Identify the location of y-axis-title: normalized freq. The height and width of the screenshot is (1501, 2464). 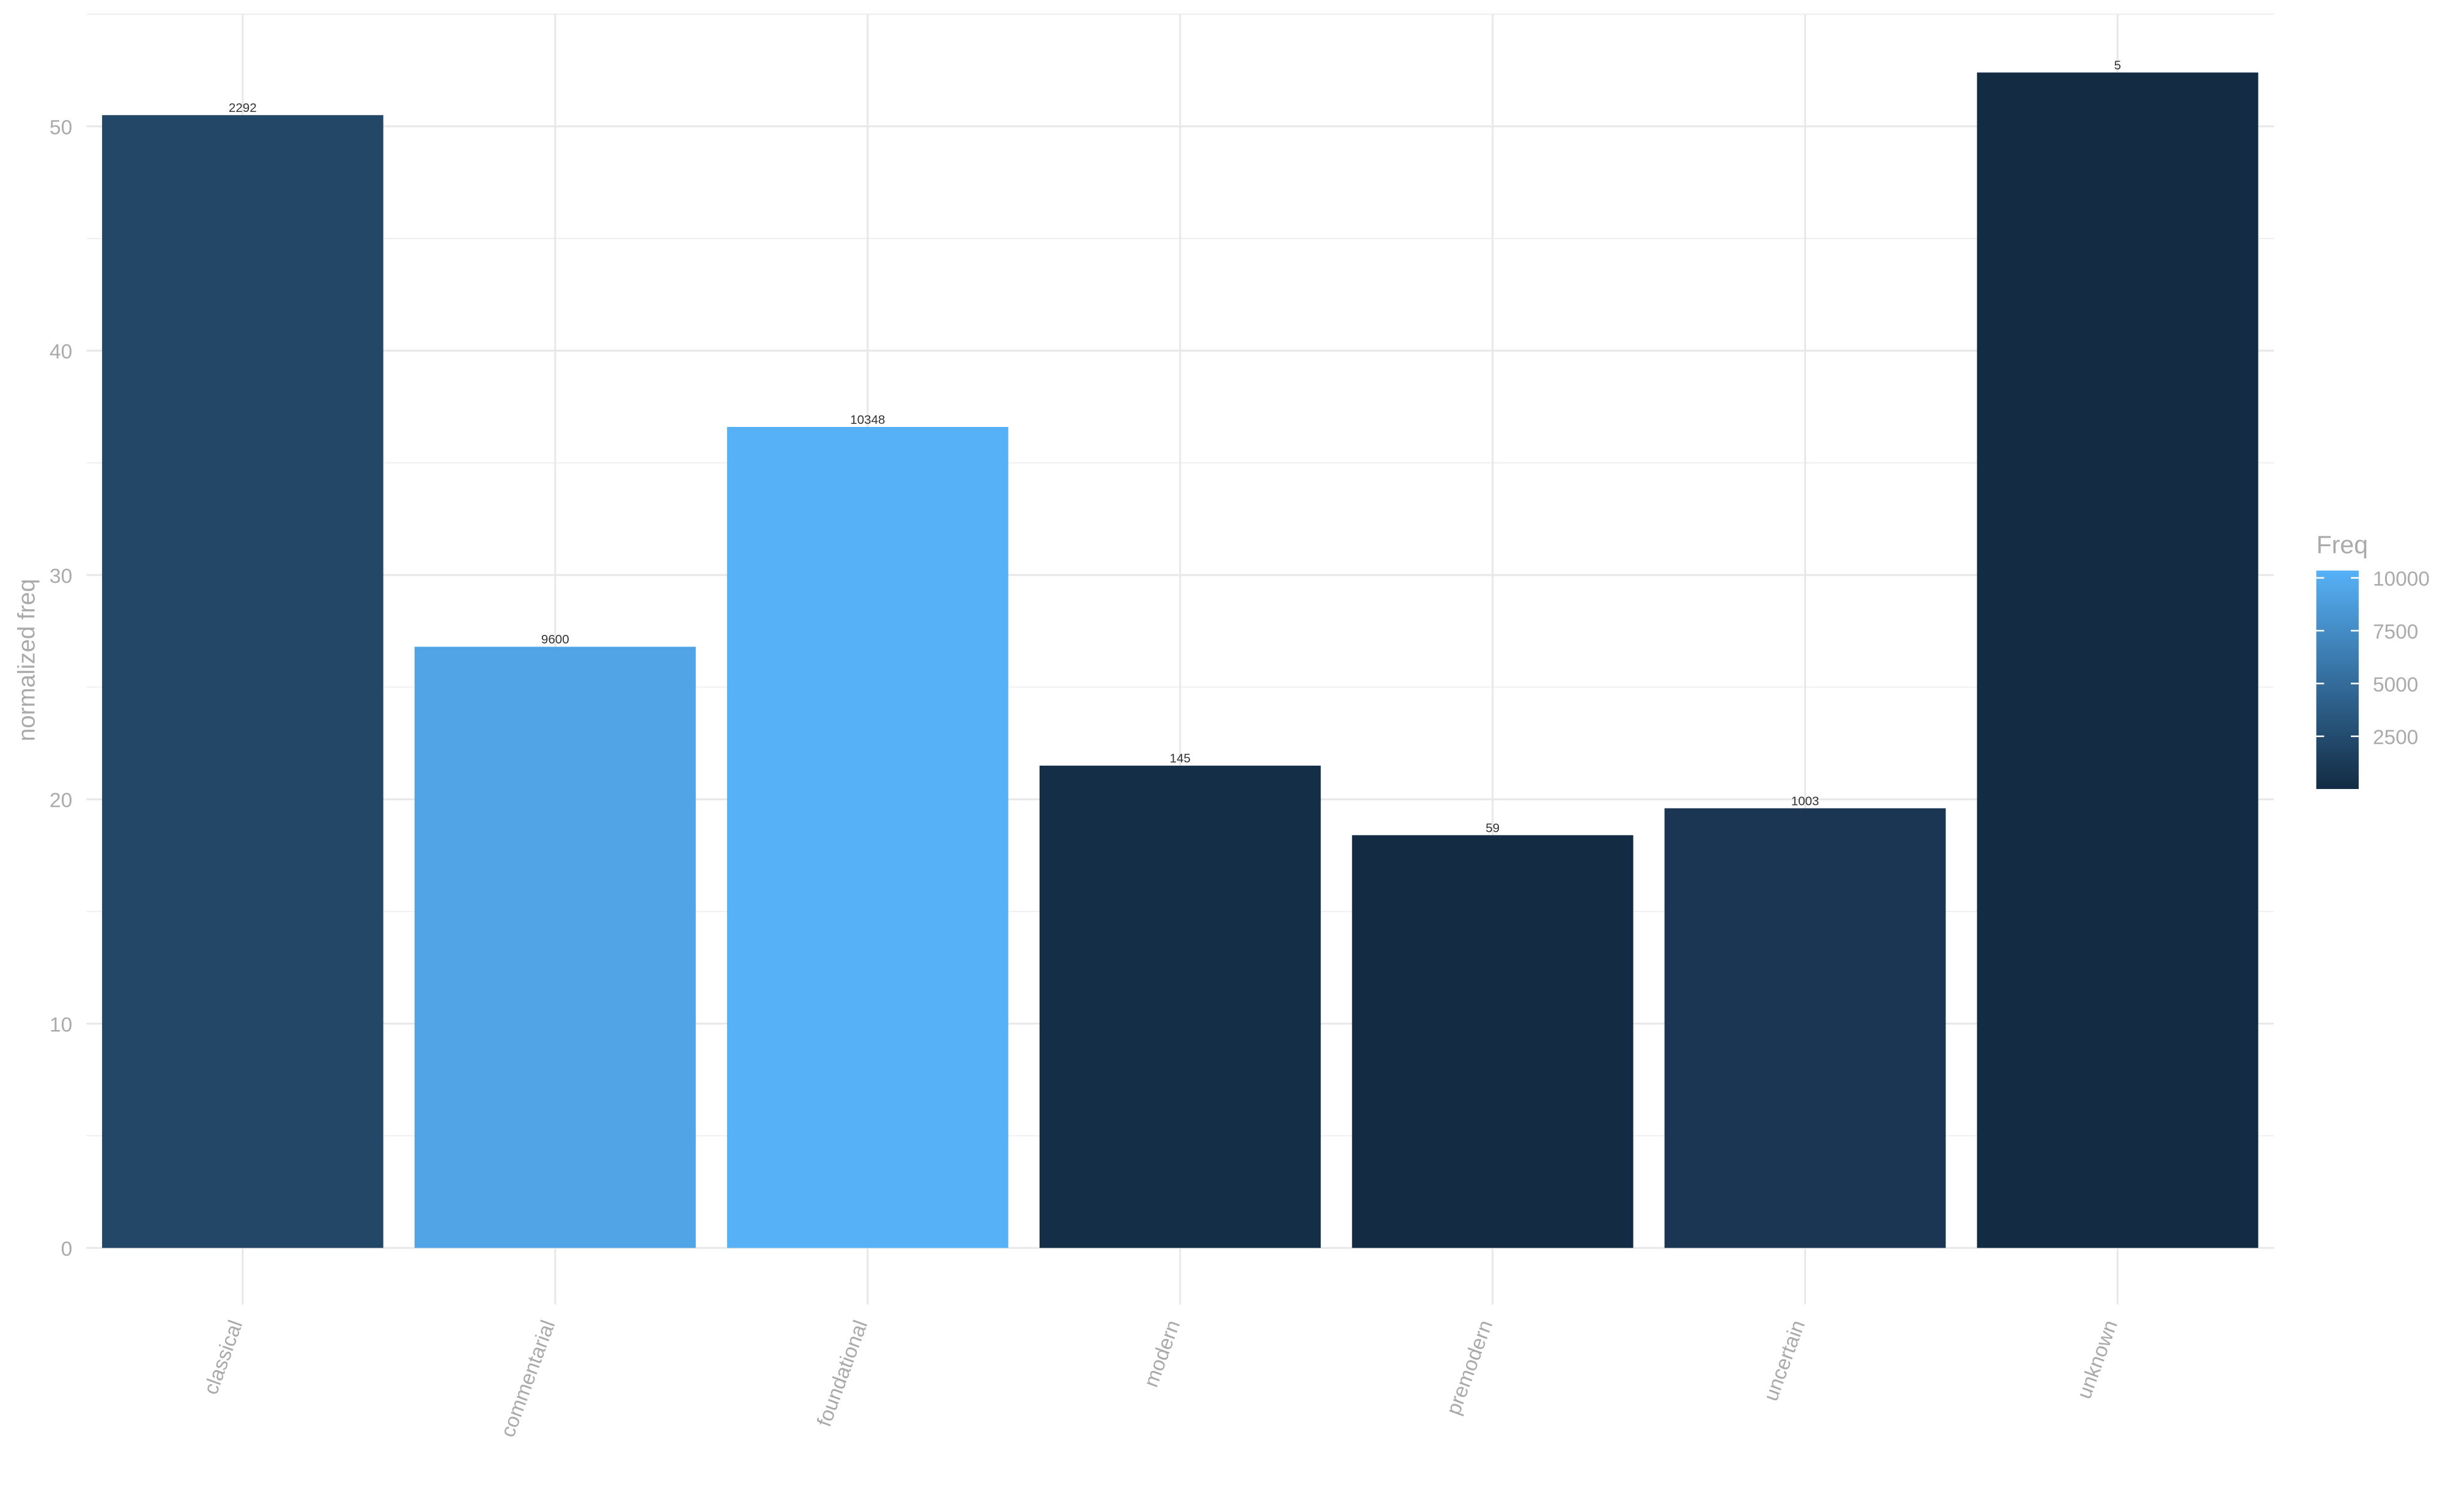
(27, 660).